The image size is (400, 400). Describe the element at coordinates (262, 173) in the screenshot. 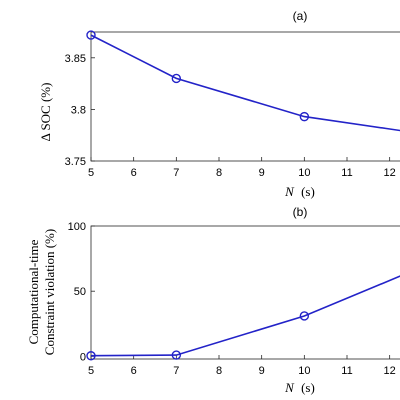

I see `panel-a-x-tick-label: 9` at that location.